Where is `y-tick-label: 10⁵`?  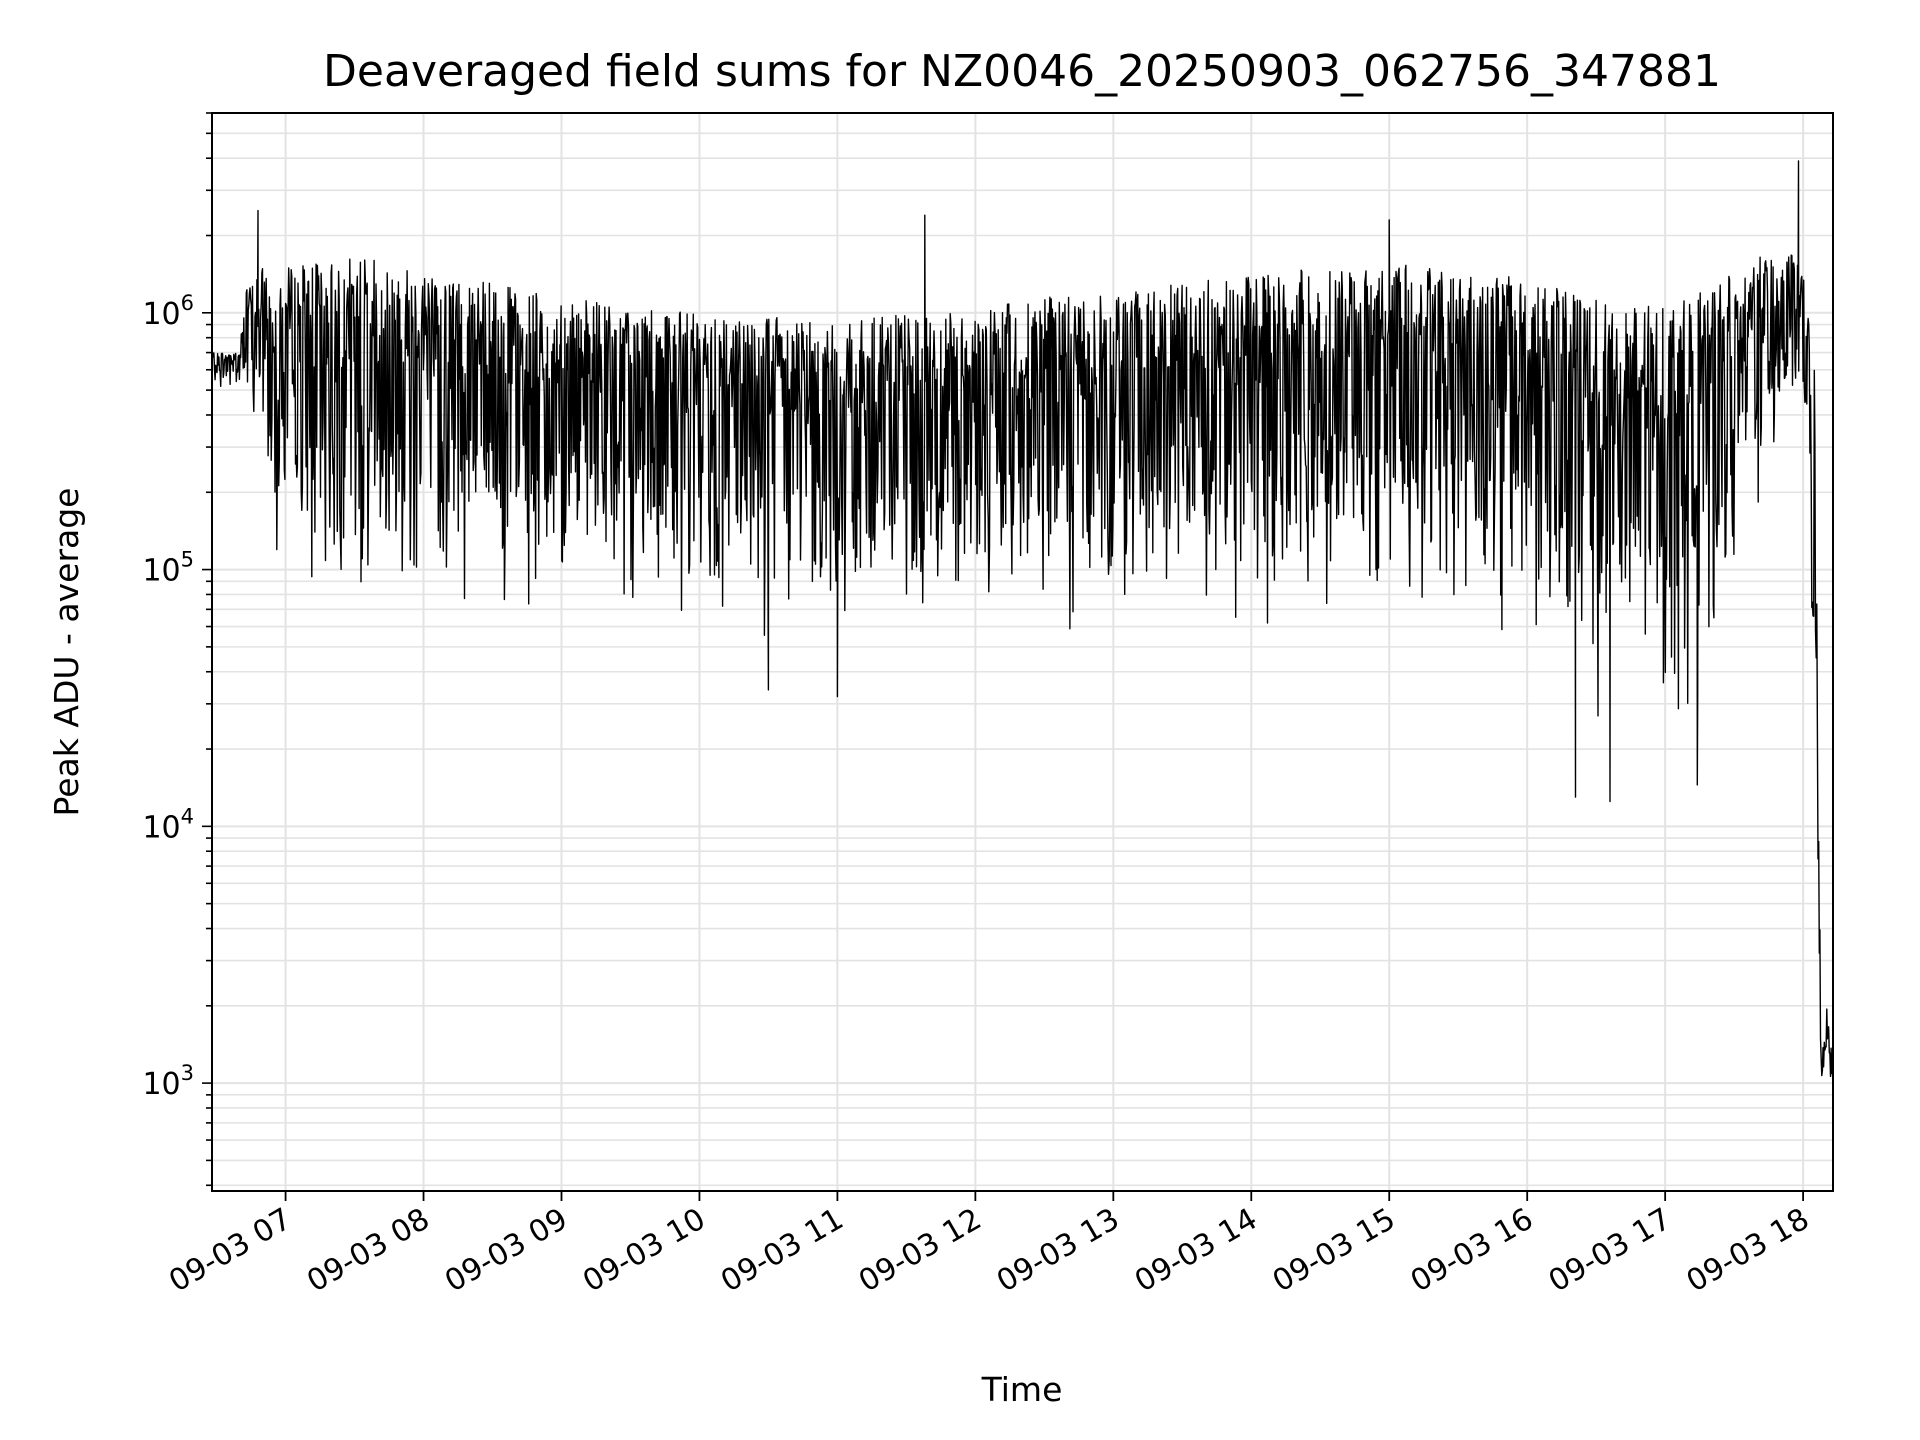
y-tick-label: 10⁵ is located at coordinates (168, 568).